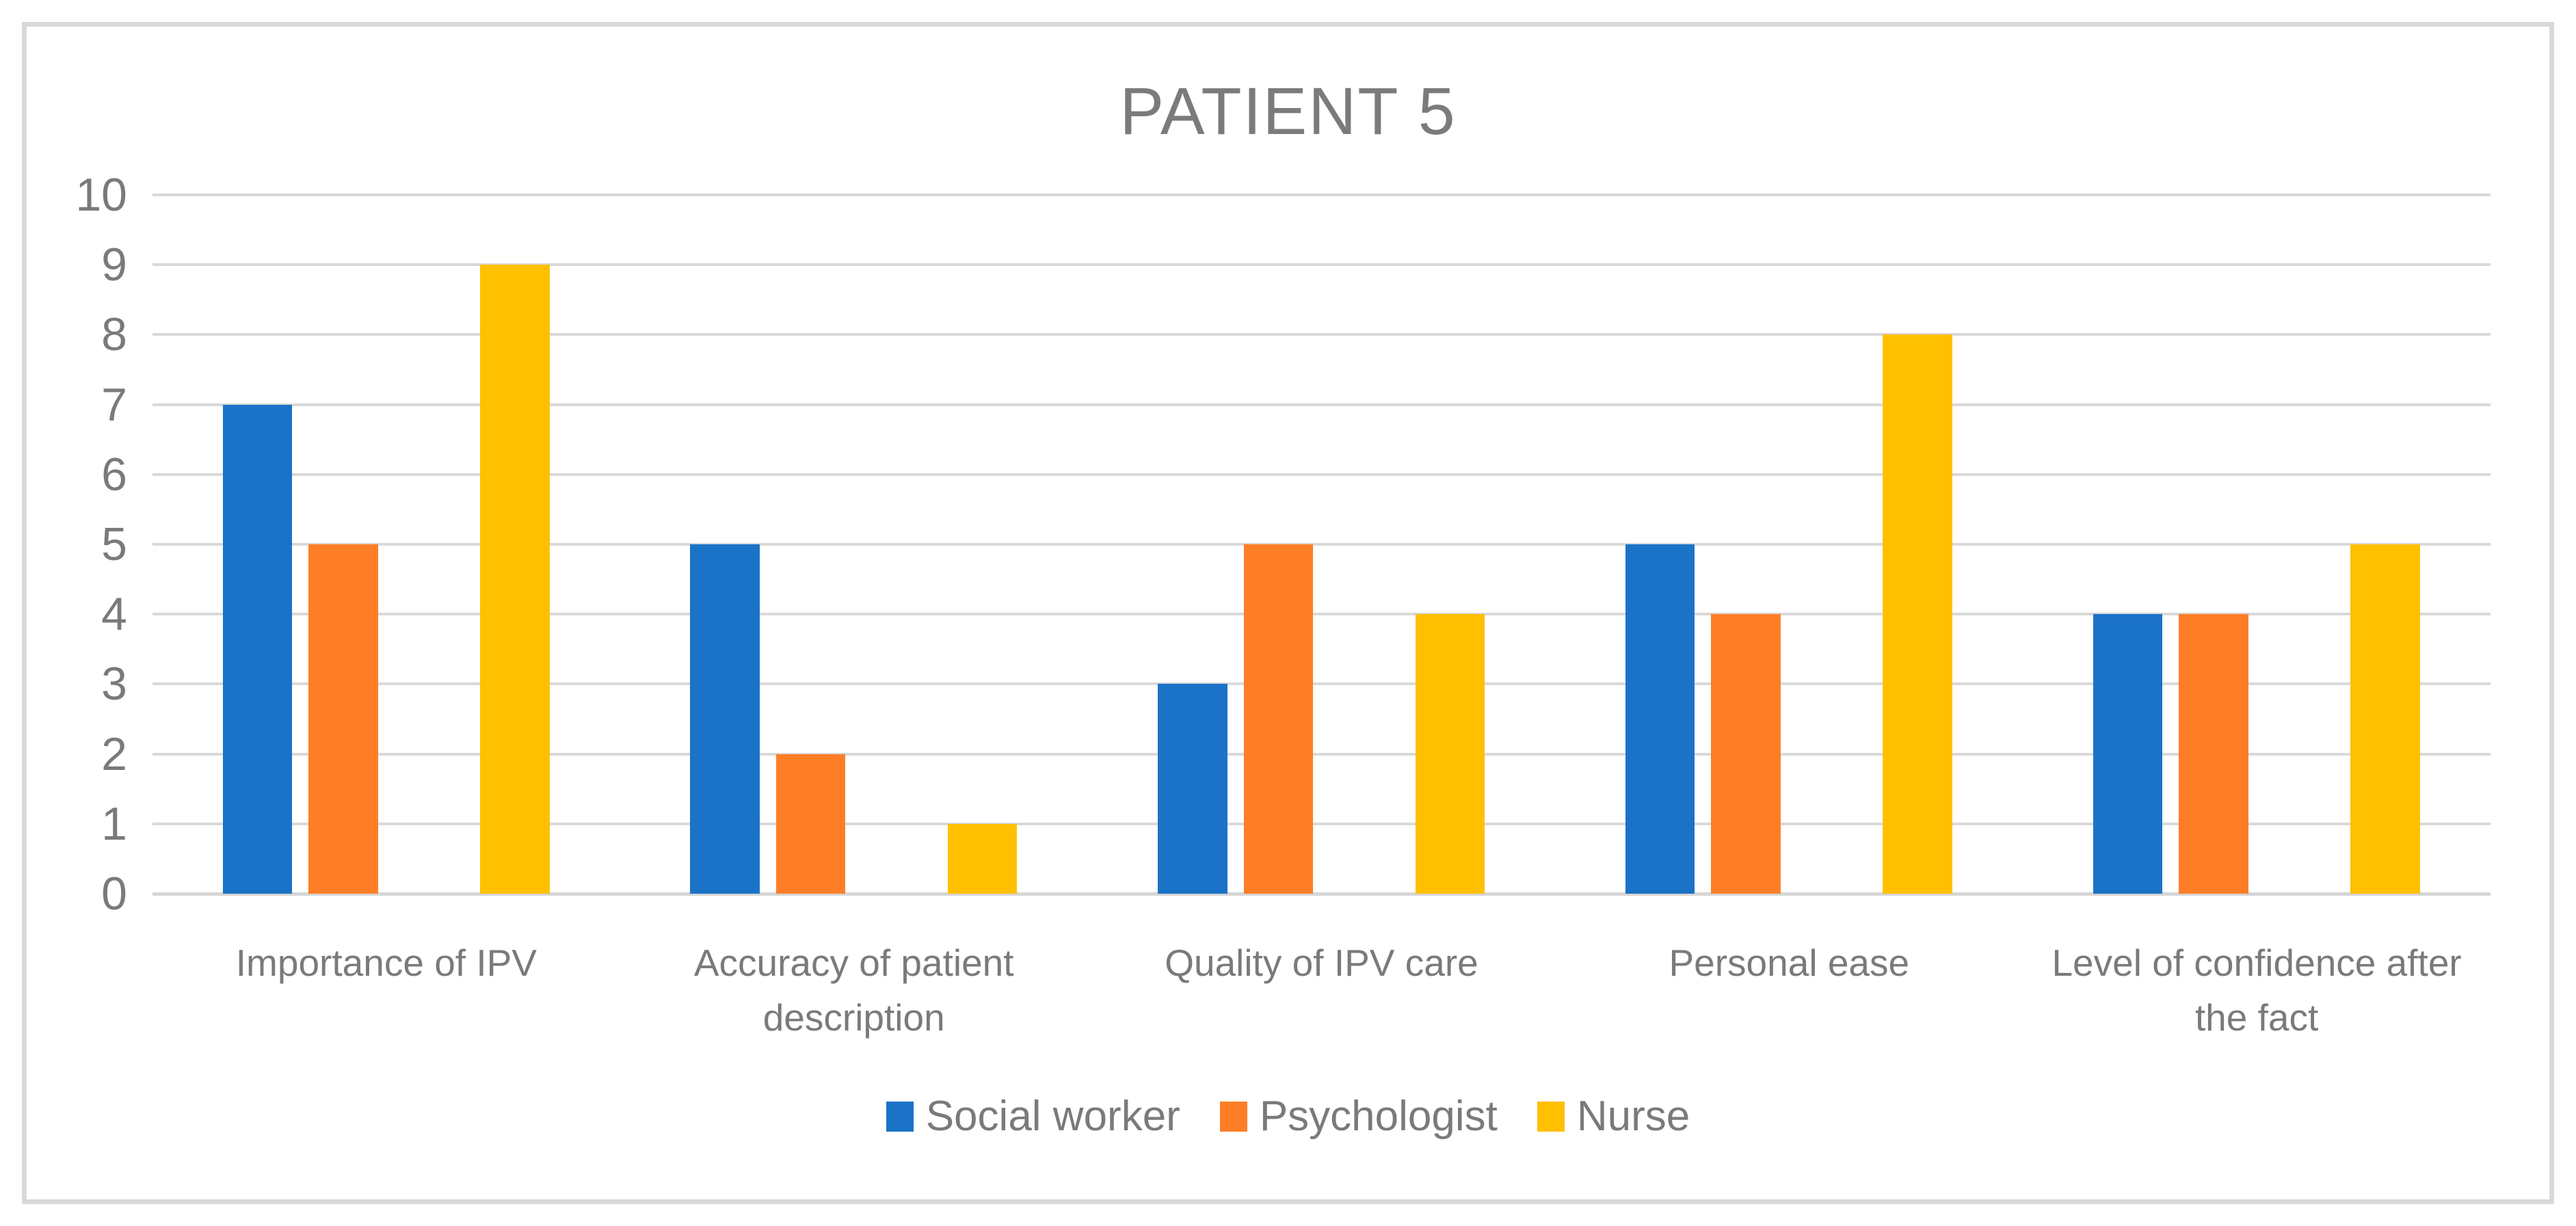 This screenshot has height=1226, width=2576. I want to click on bar-group-importance-of-ipv, so click(386, 544).